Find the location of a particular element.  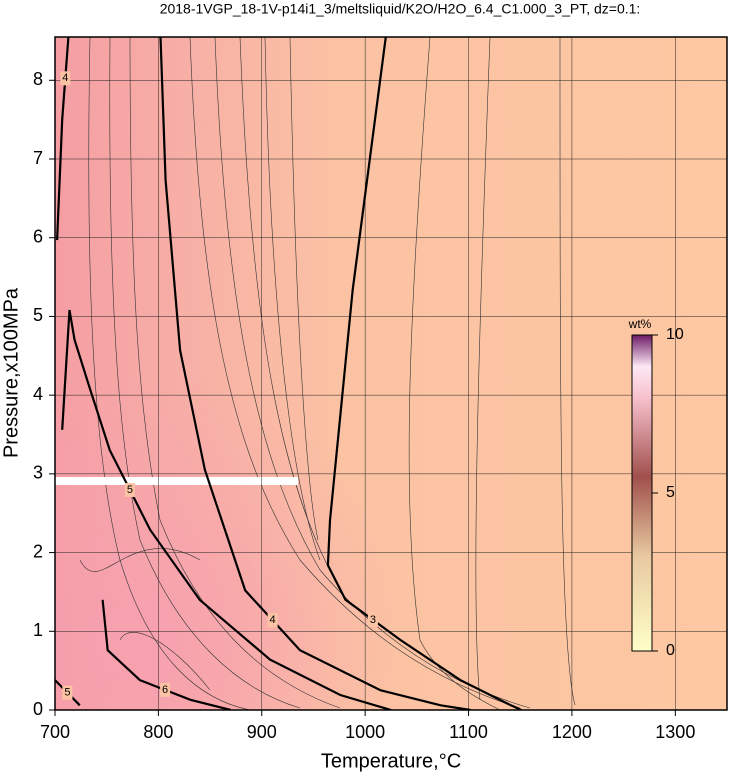

x-tick-label: 1300 is located at coordinates (675, 732).